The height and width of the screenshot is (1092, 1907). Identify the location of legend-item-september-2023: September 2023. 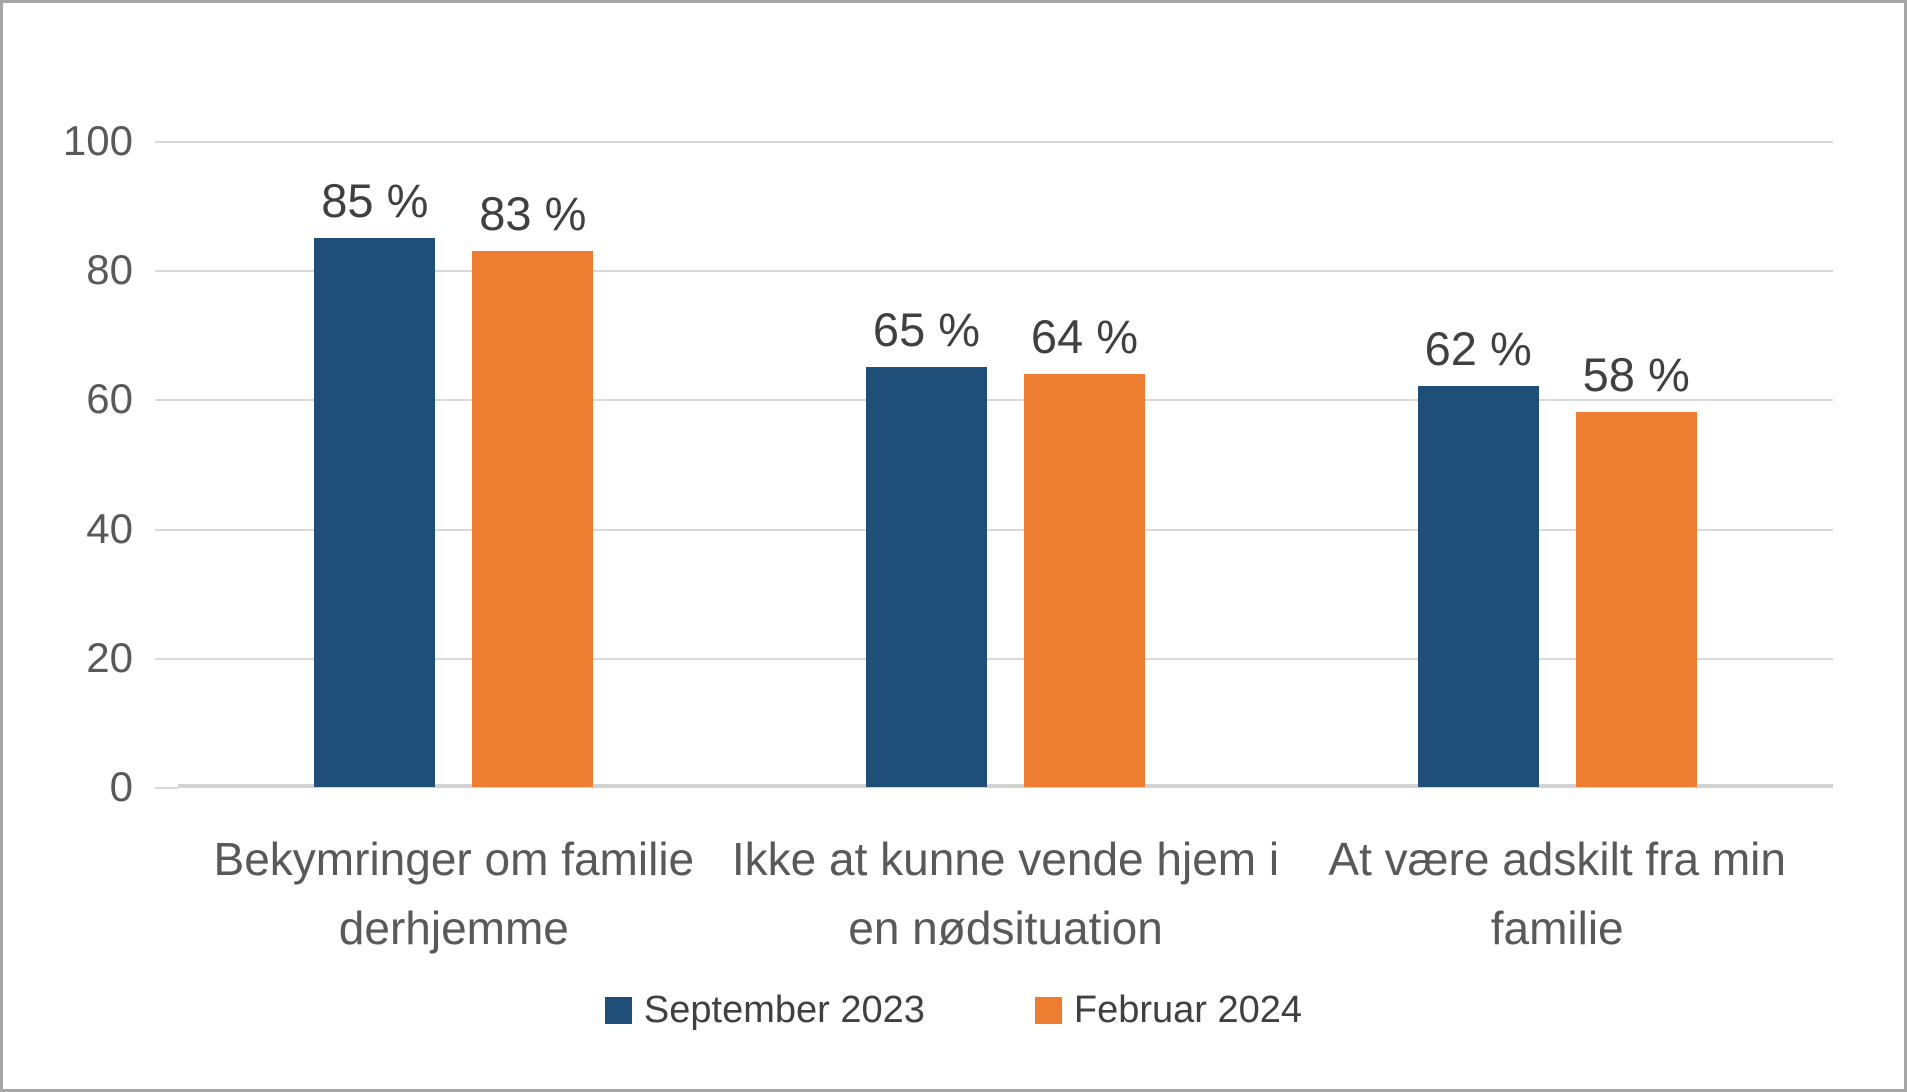
(764, 1010).